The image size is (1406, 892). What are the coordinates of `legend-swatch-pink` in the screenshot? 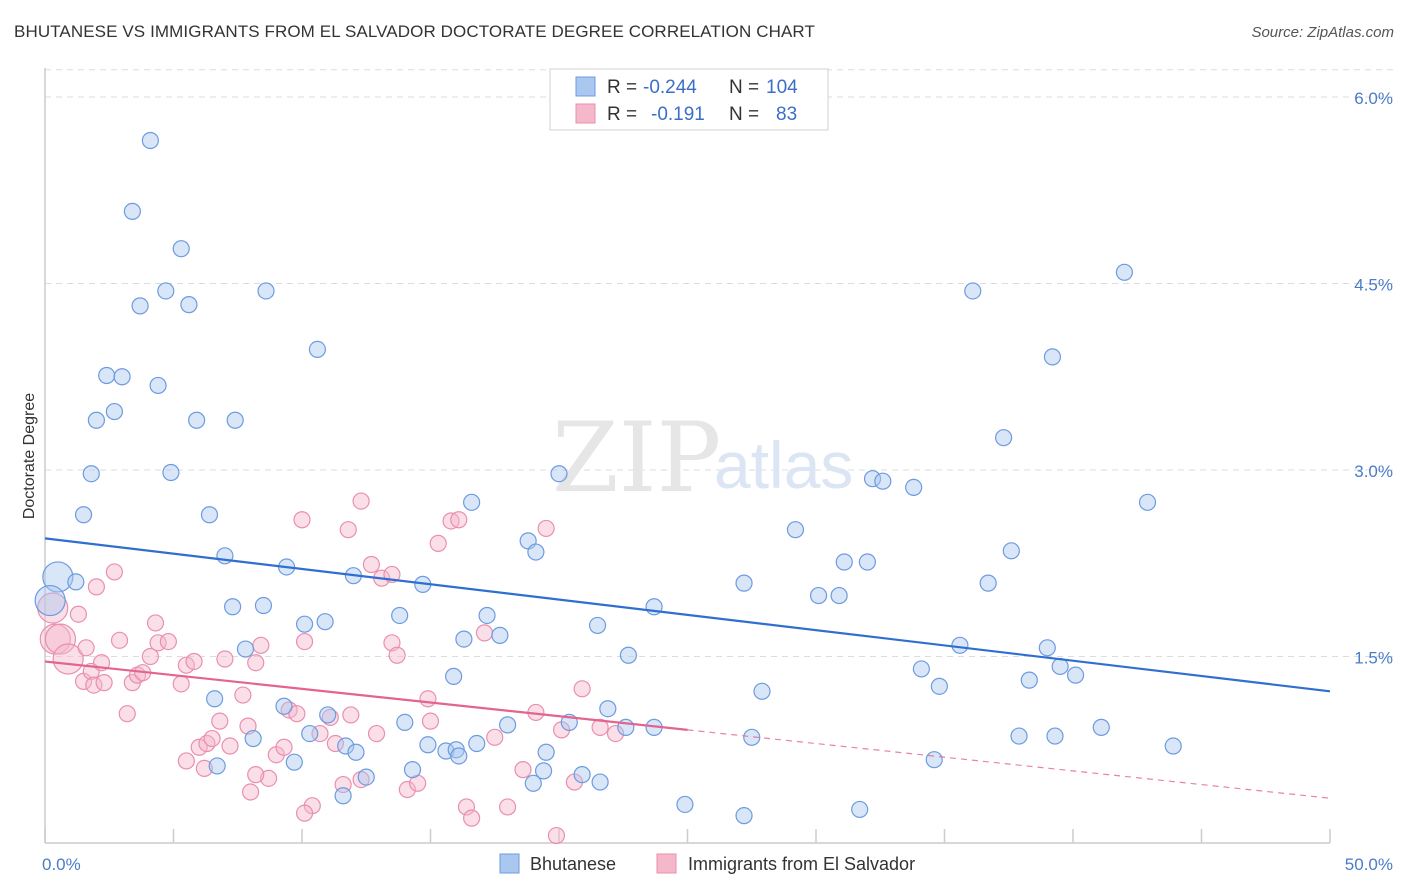 It's located at (585, 113).